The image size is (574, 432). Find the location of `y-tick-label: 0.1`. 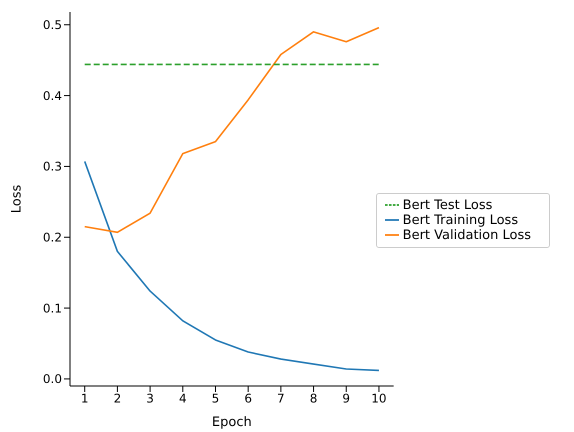

y-tick-label: 0.1 is located at coordinates (52, 308).